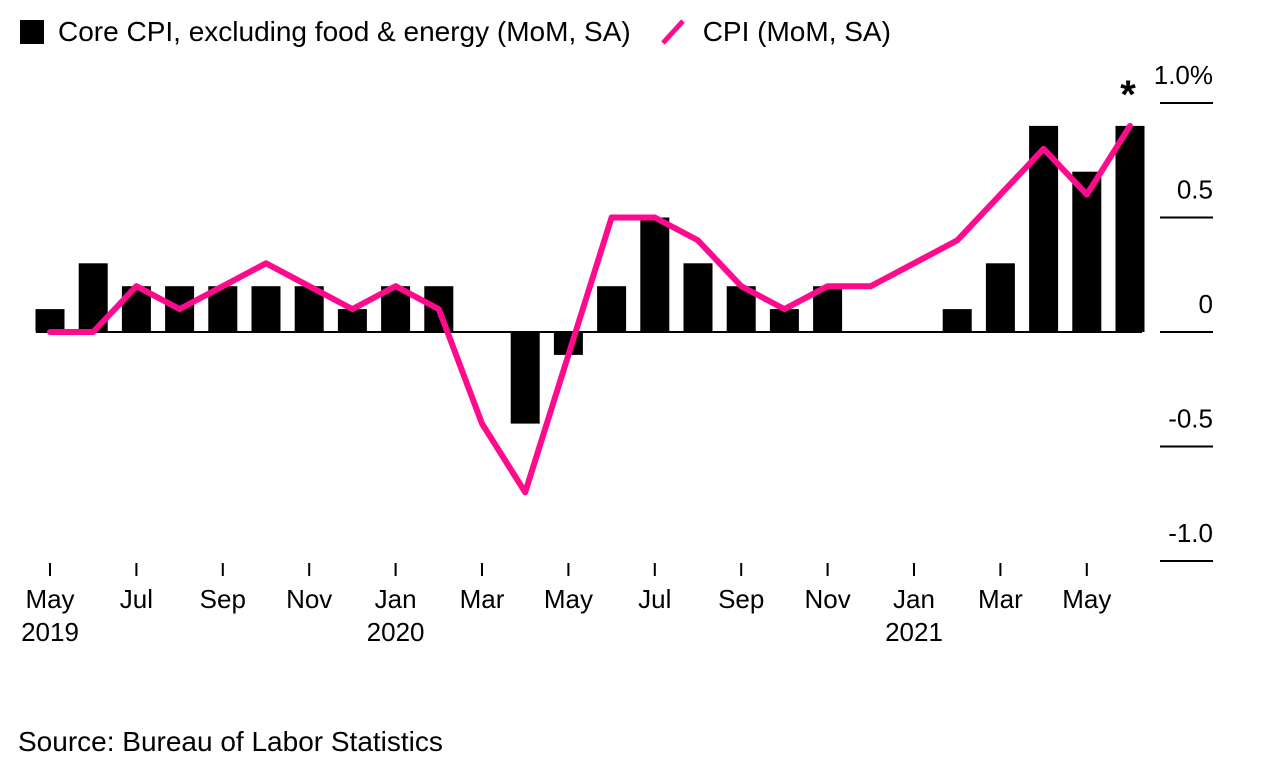 This screenshot has width=1266, height=762. What do you see at coordinates (32, 32) in the screenshot?
I see `legend-swatch-bar` at bounding box center [32, 32].